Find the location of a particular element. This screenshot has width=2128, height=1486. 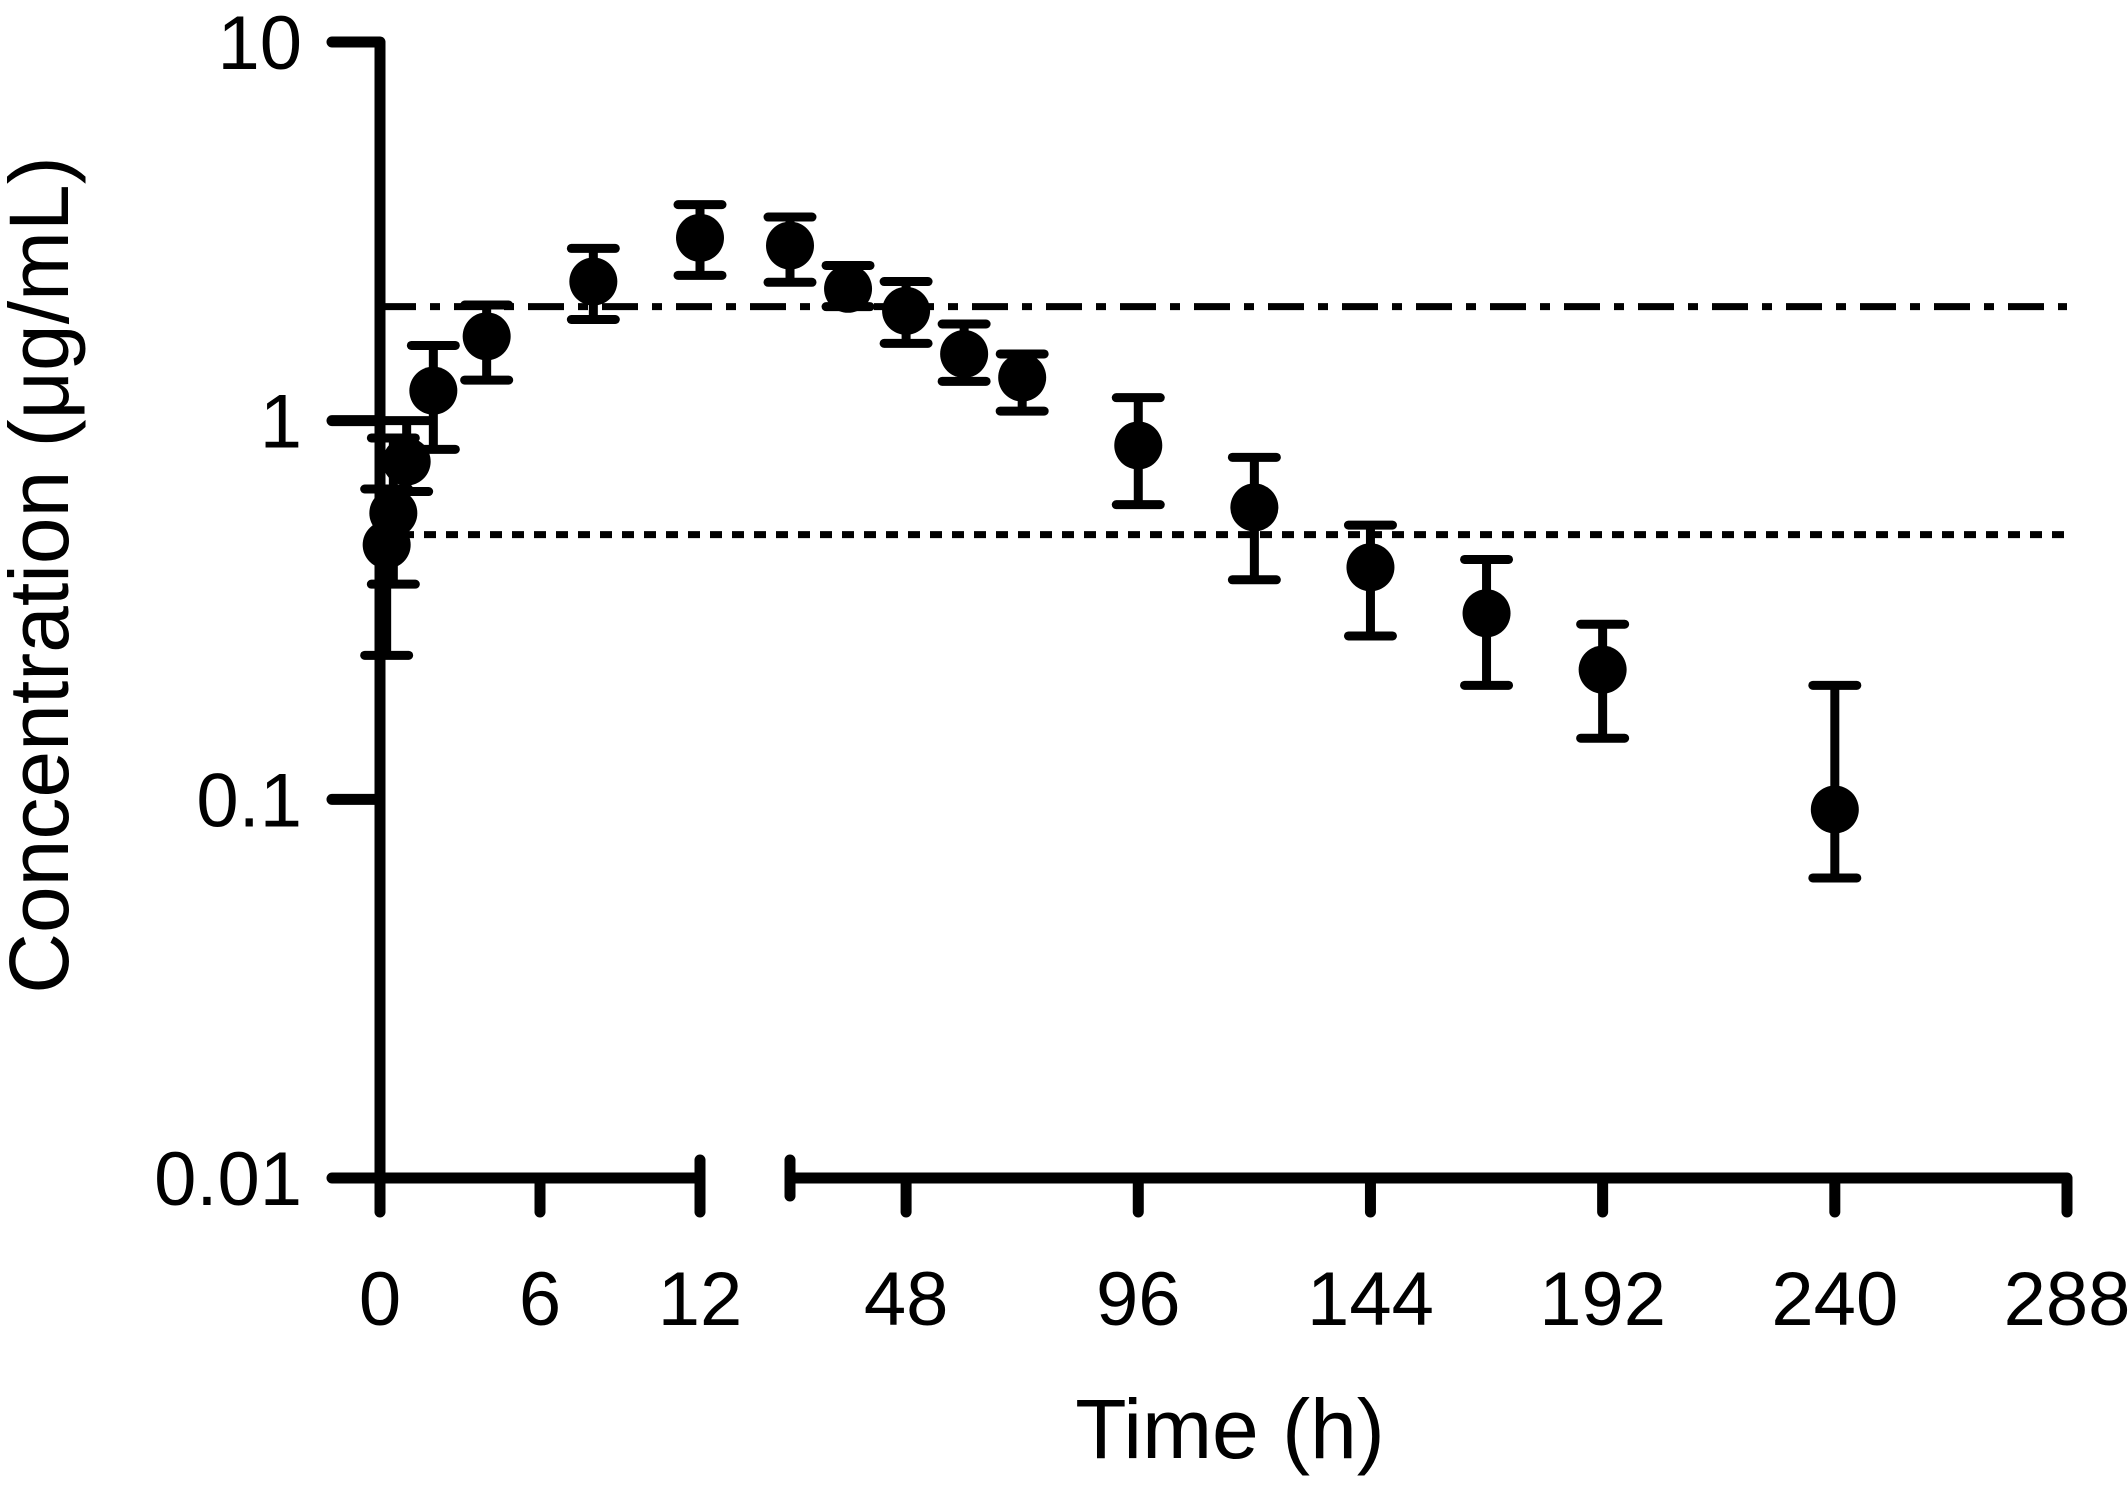

x-tick-label: 12 is located at coordinates (700, 1299).